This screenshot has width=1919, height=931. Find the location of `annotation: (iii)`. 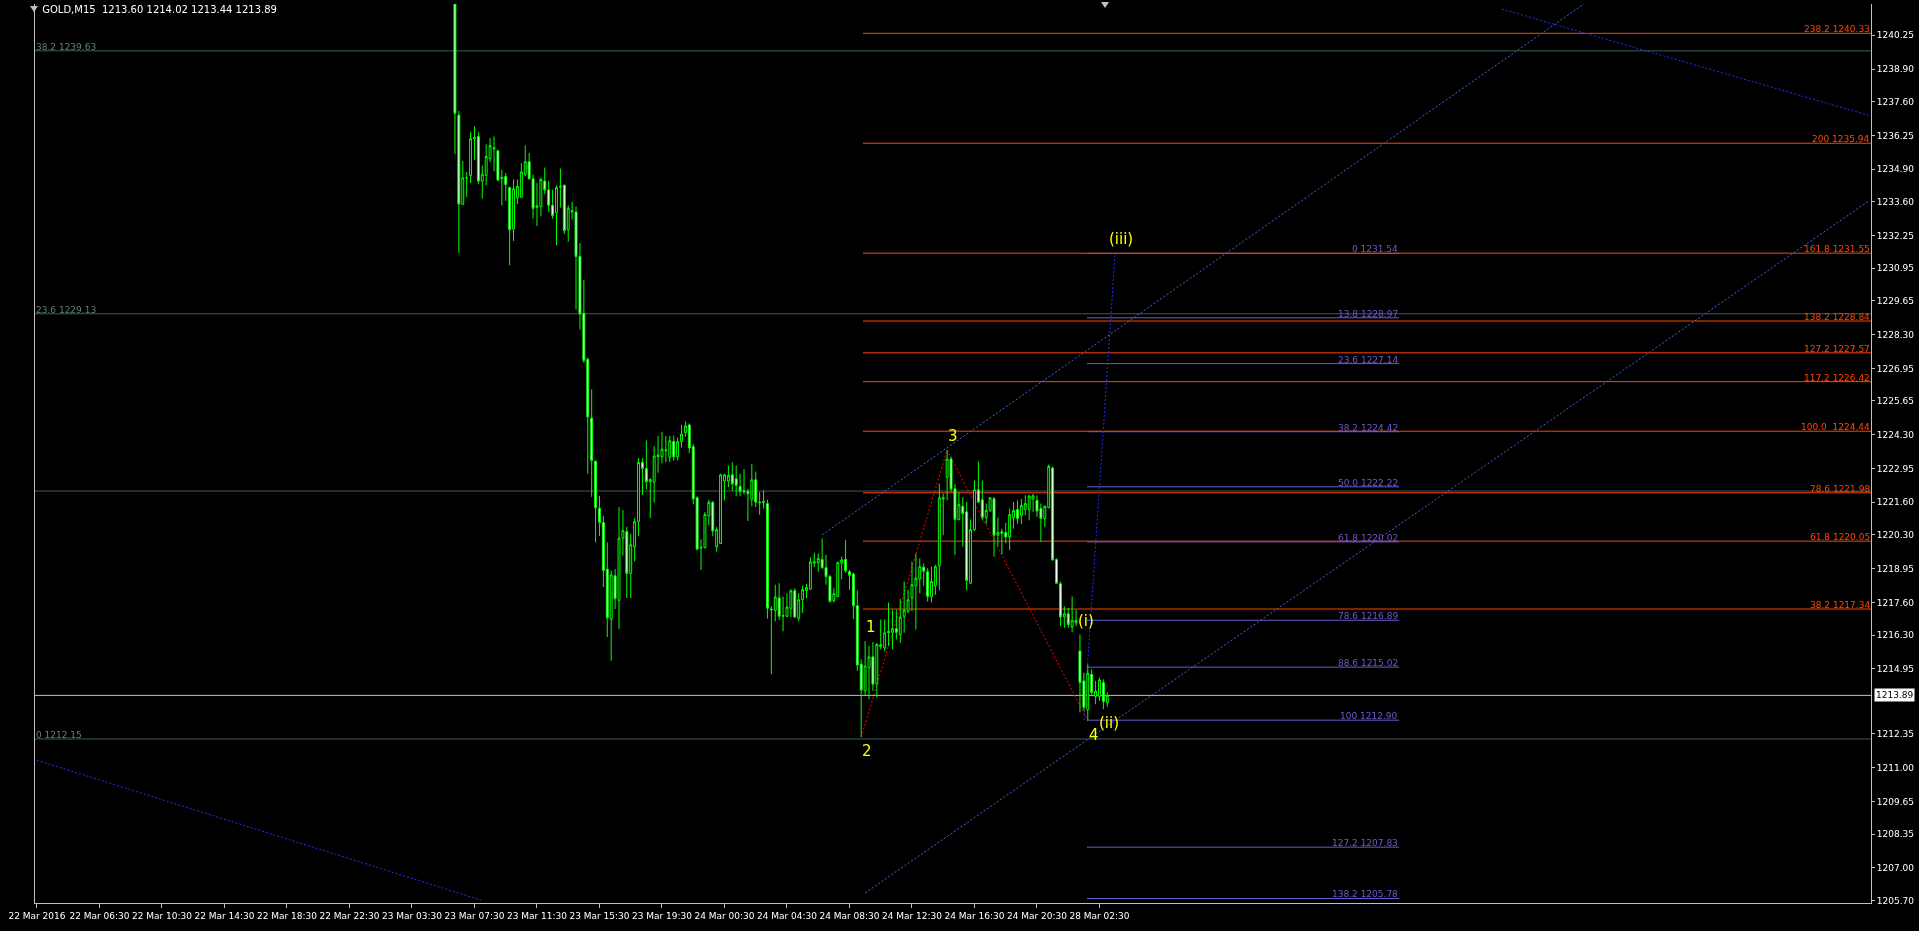

annotation: (iii) is located at coordinates (1121, 239).